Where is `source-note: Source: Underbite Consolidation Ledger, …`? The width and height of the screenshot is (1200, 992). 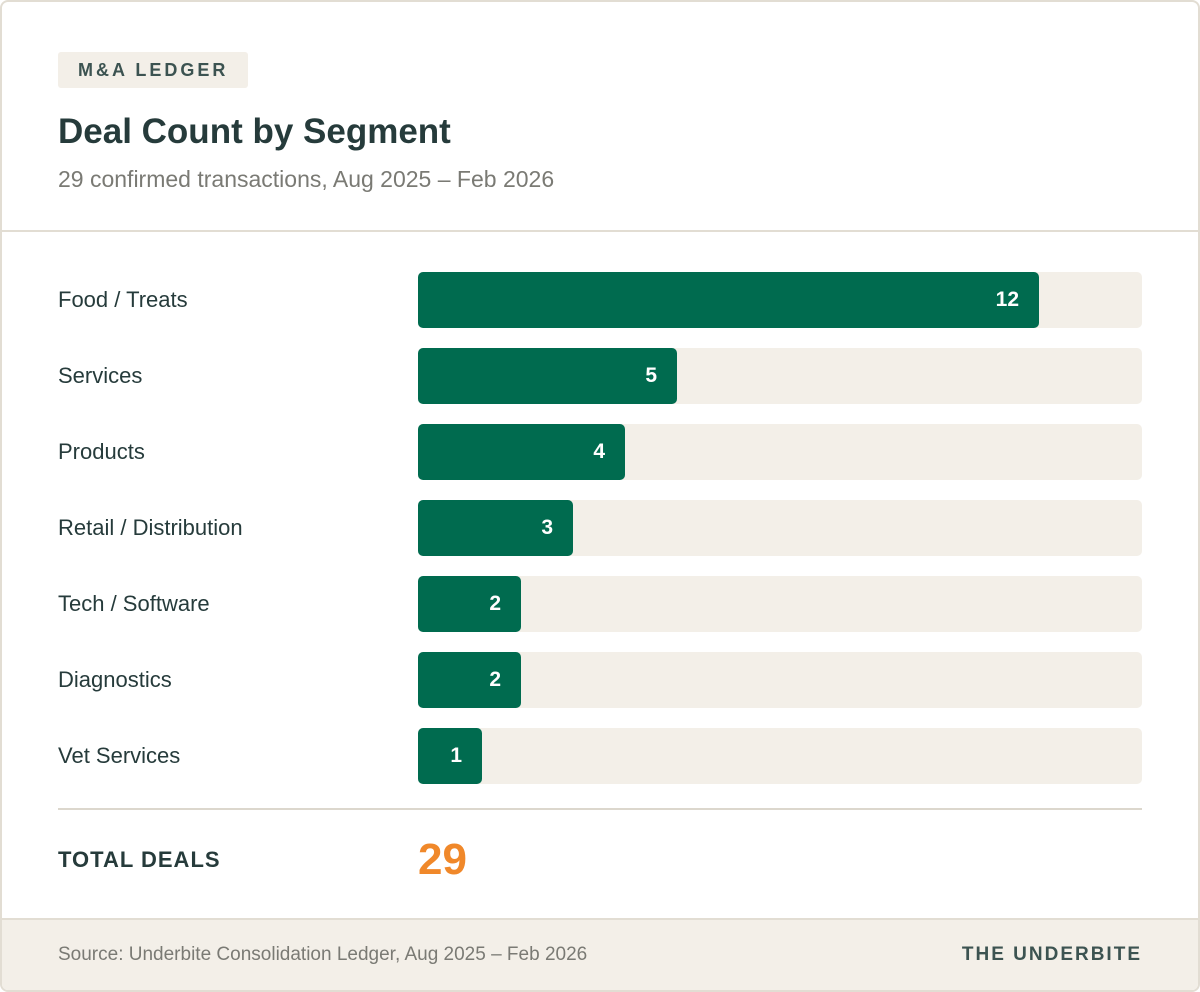
source-note: Source: Underbite Consolidation Ledger, … is located at coordinates (323, 954).